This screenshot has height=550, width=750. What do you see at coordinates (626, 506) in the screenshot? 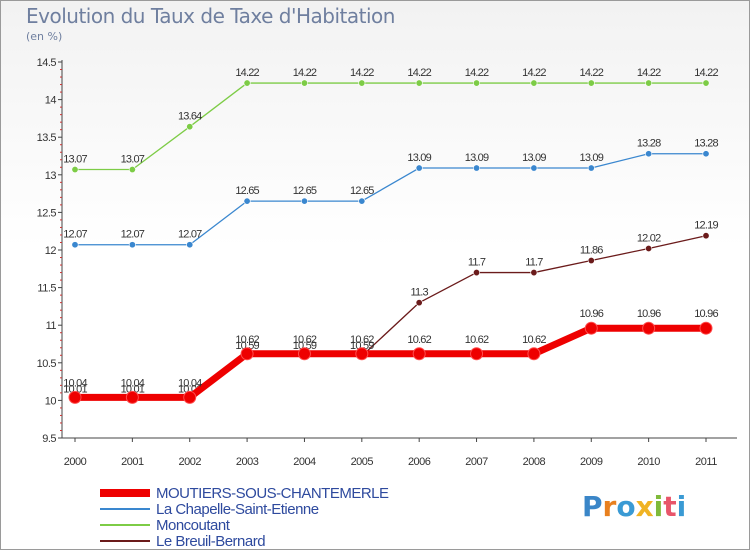
I see `logo-letter: o` at bounding box center [626, 506].